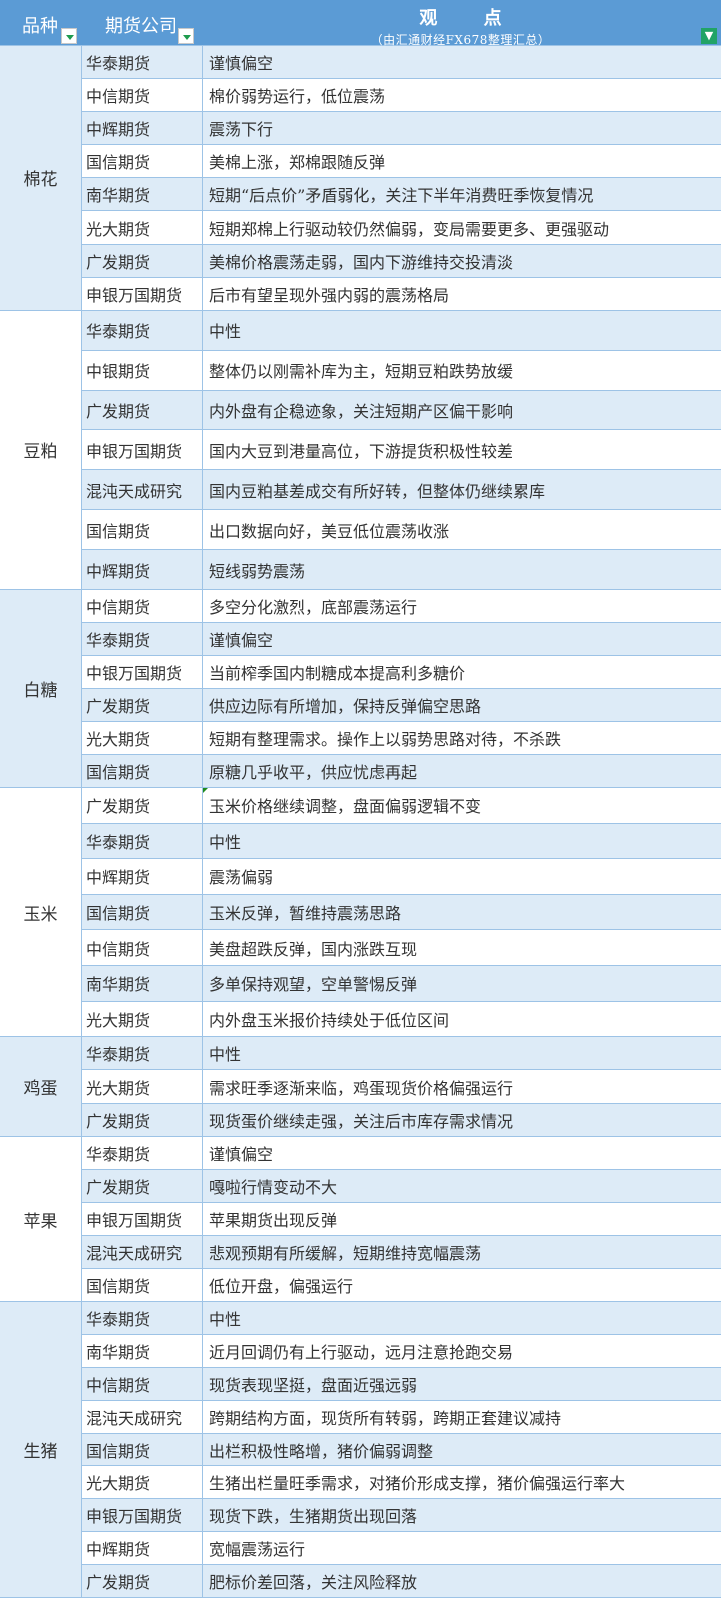 The image size is (721, 1599). What do you see at coordinates (142, 370) in the screenshot?
I see `company-cell: 中银期货` at bounding box center [142, 370].